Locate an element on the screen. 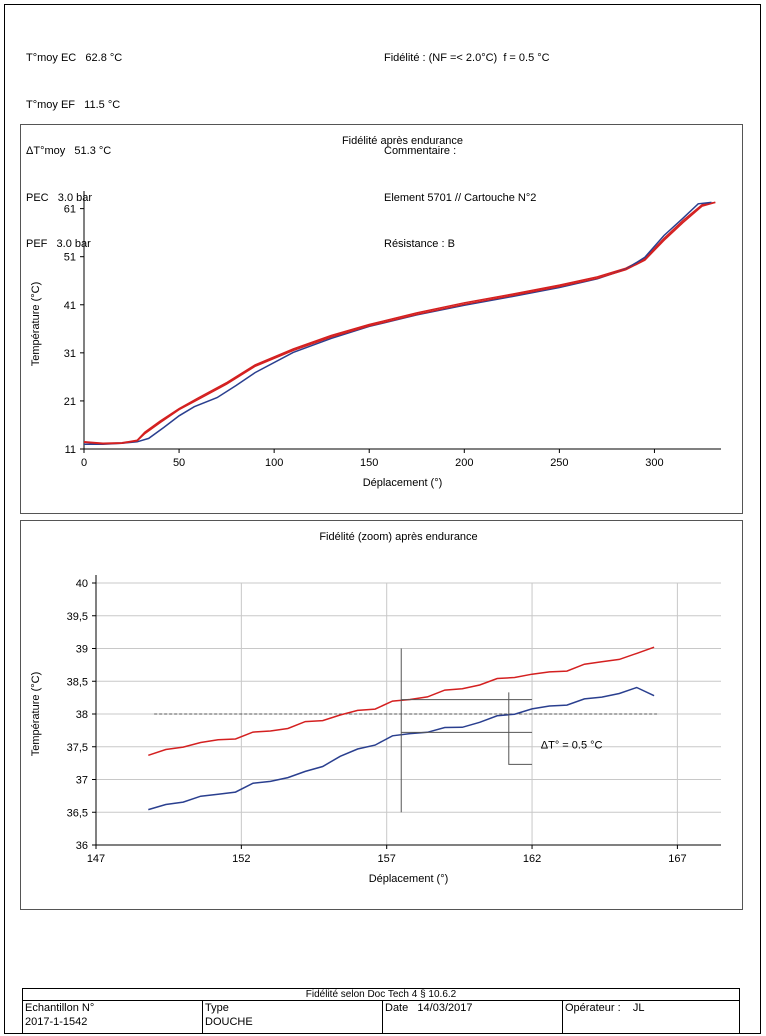 The width and height of the screenshot is (766, 1036). spacer is located at coordinates (467, 106).